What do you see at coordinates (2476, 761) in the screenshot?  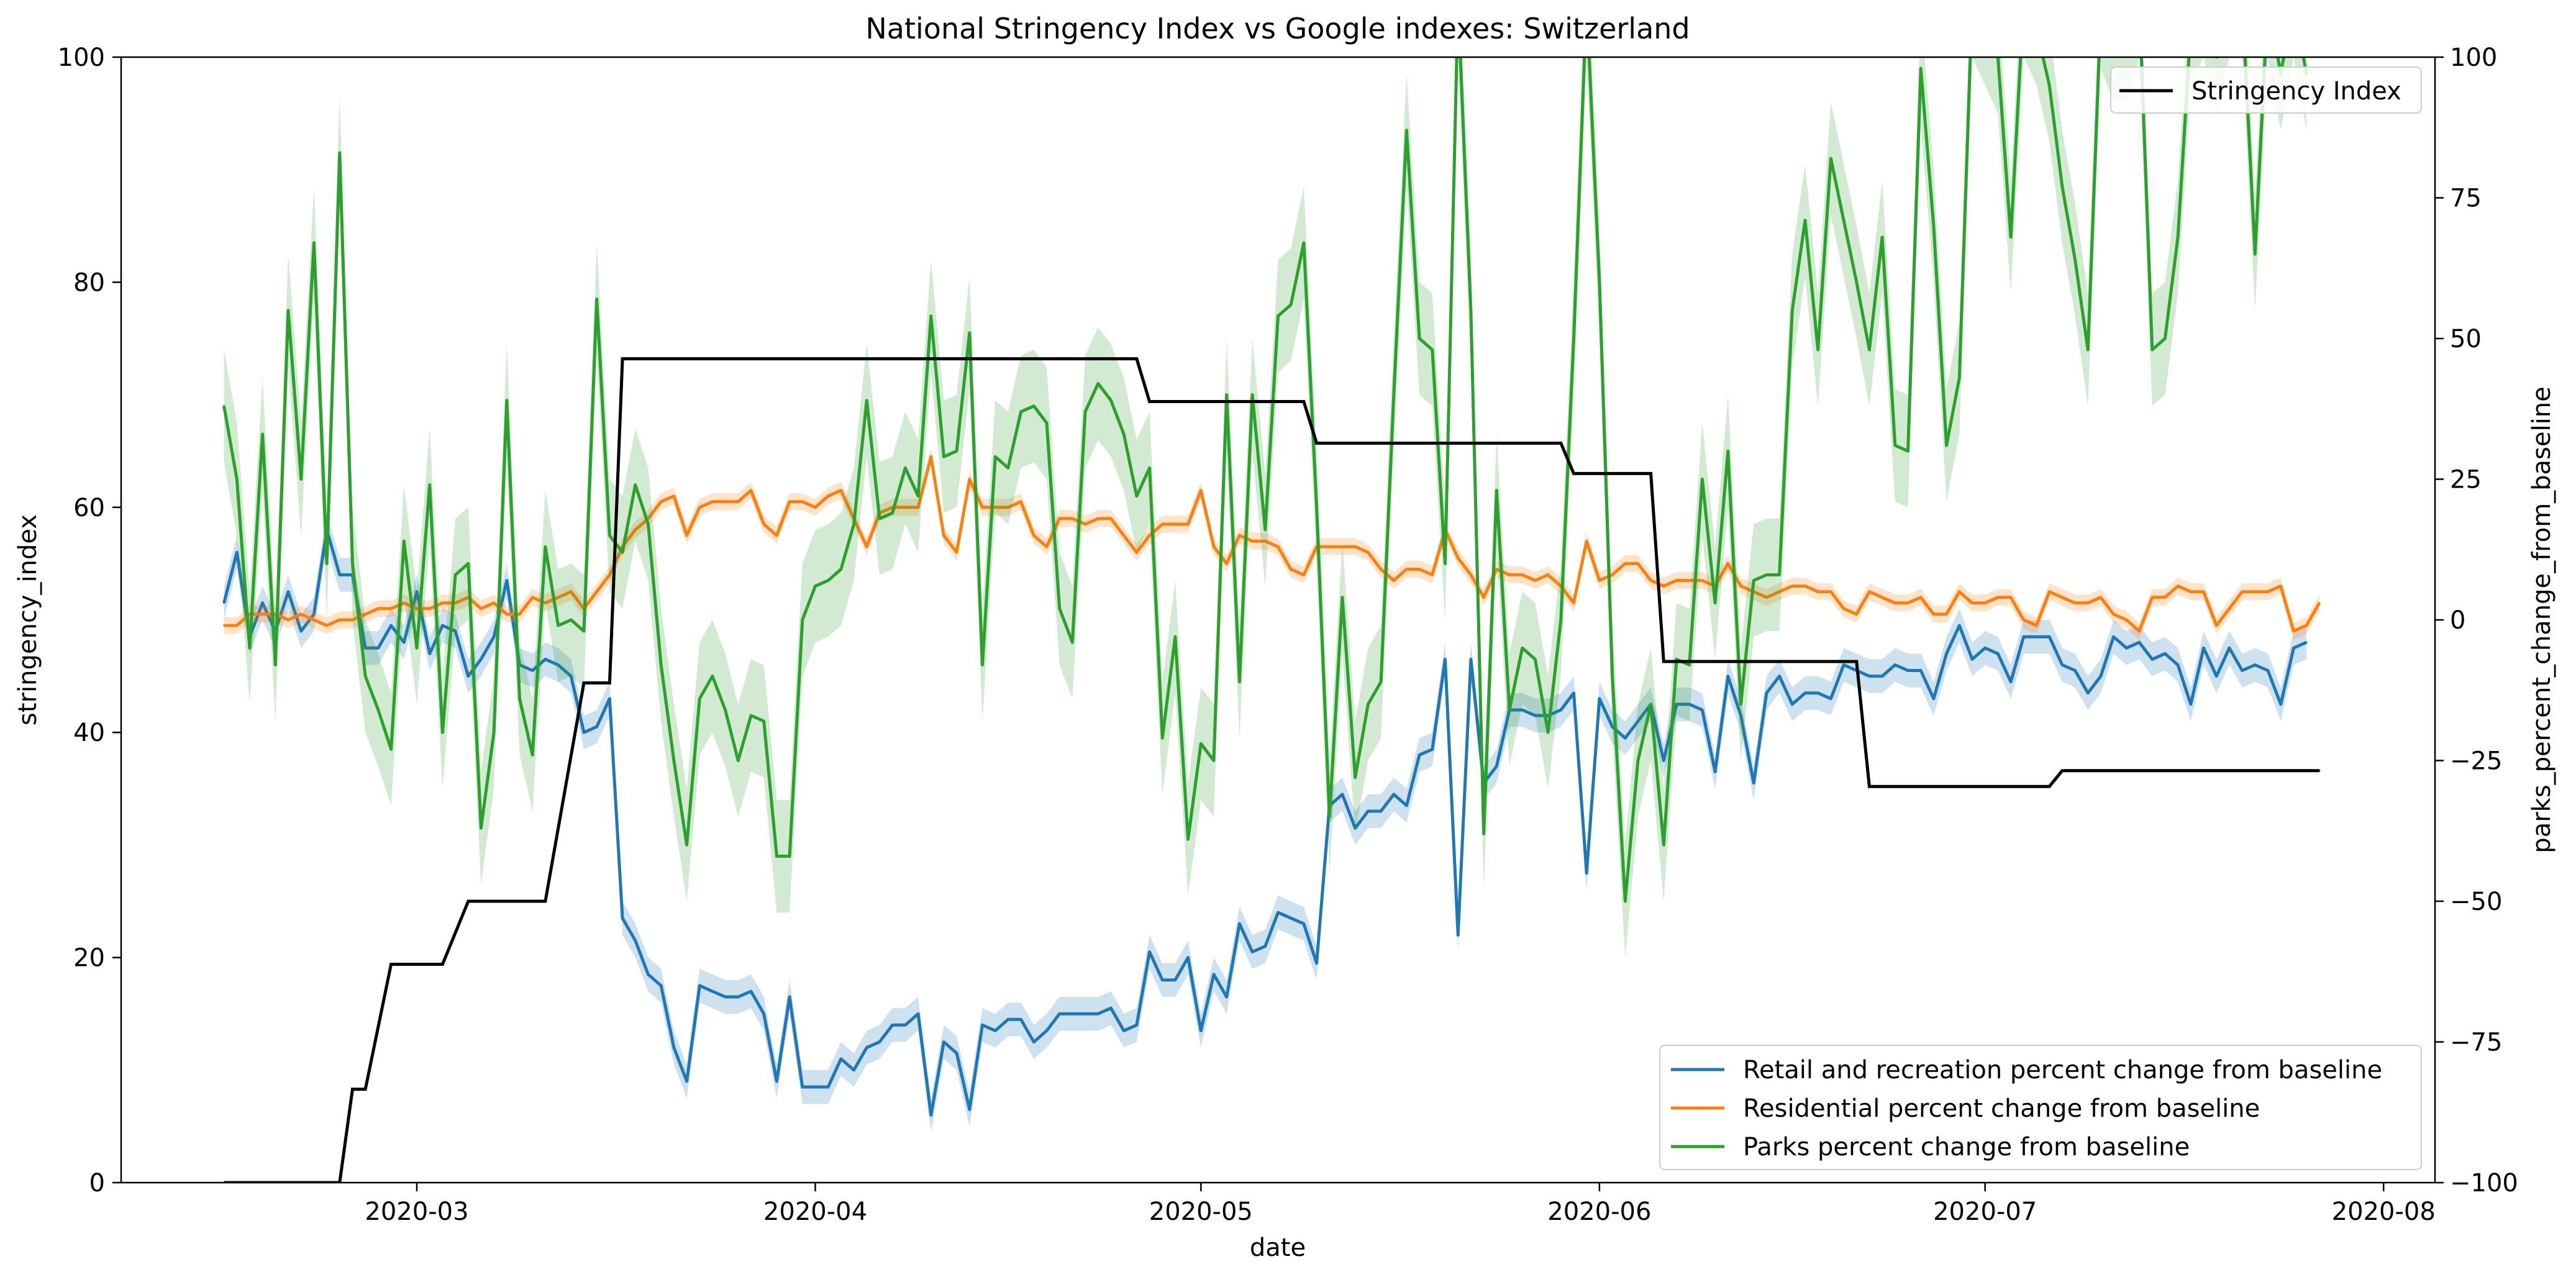 I see `y-tick-label-right: −25` at bounding box center [2476, 761].